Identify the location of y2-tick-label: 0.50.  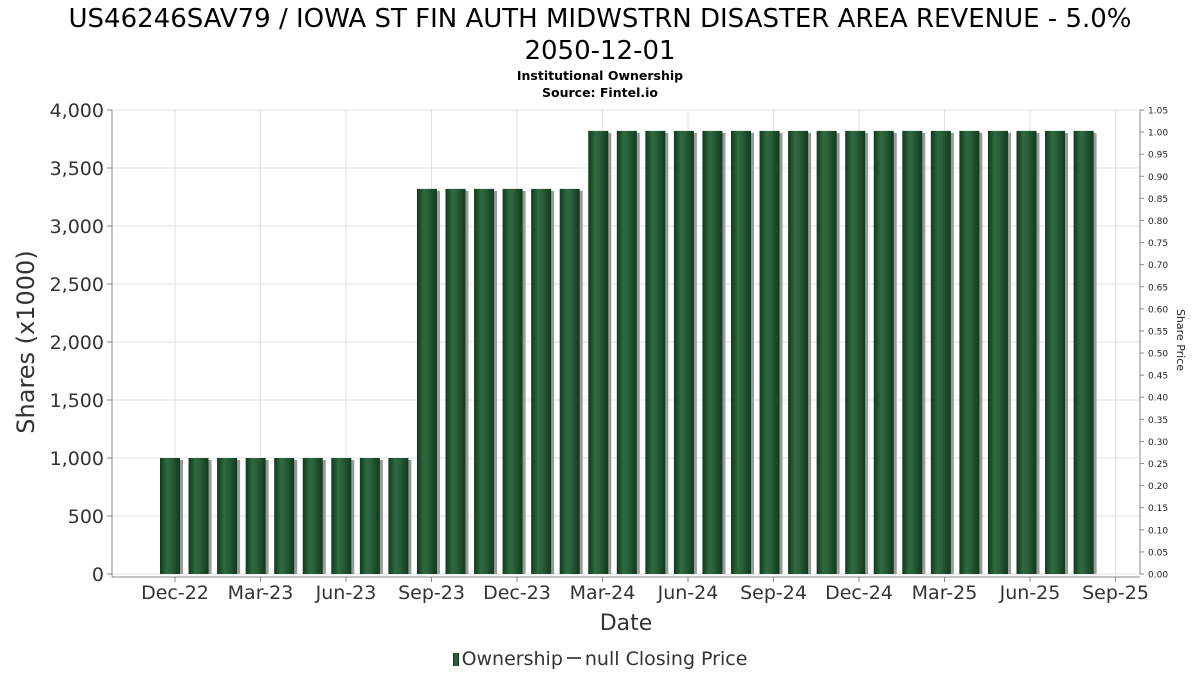
(1158, 355).